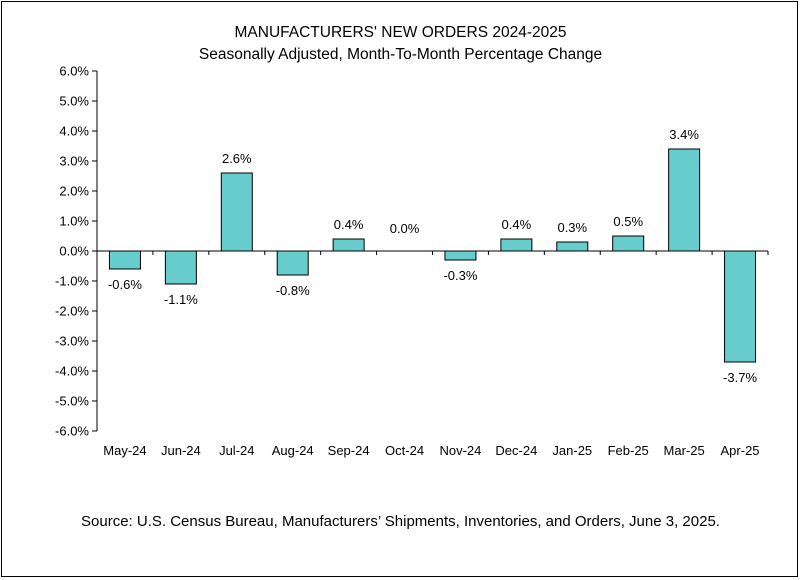 The width and height of the screenshot is (801, 580). Describe the element at coordinates (684, 450) in the screenshot. I see `x-tick-label: Mar-25` at that location.